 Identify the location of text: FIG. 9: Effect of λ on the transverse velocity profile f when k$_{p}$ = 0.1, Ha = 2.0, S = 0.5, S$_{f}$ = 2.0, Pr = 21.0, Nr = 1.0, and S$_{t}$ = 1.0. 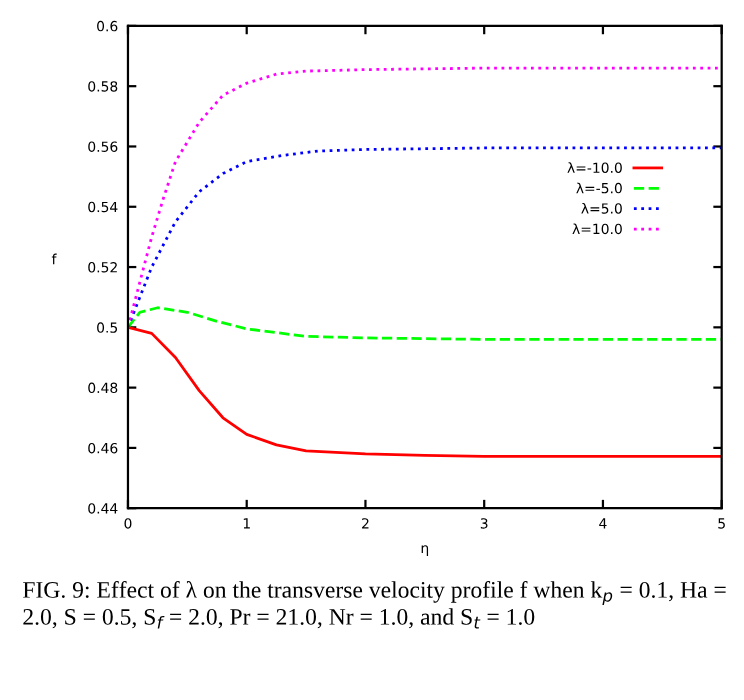
(374, 605).